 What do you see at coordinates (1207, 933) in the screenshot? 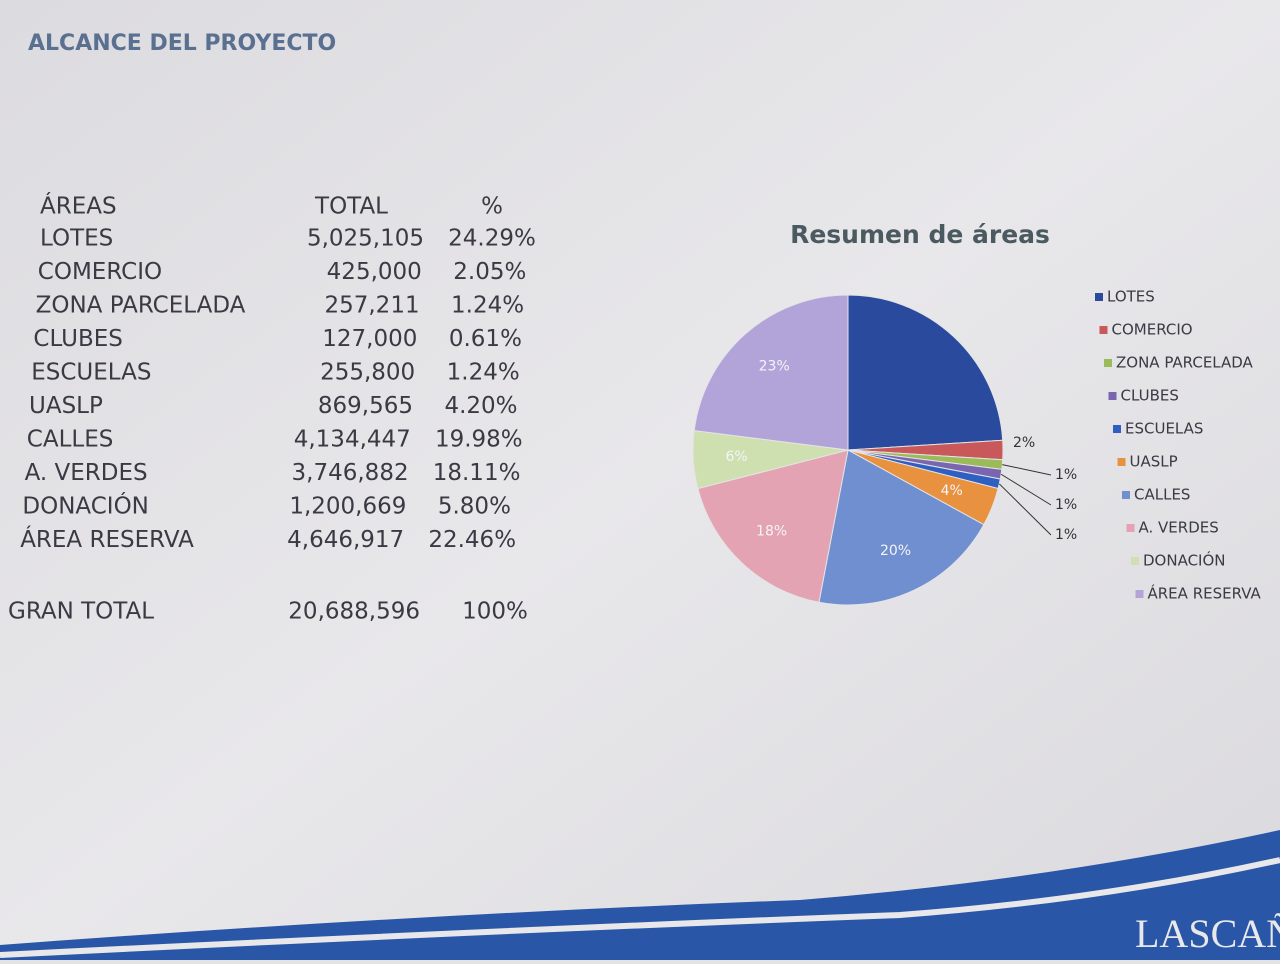
I see `logo: LASCAÑ` at bounding box center [1207, 933].